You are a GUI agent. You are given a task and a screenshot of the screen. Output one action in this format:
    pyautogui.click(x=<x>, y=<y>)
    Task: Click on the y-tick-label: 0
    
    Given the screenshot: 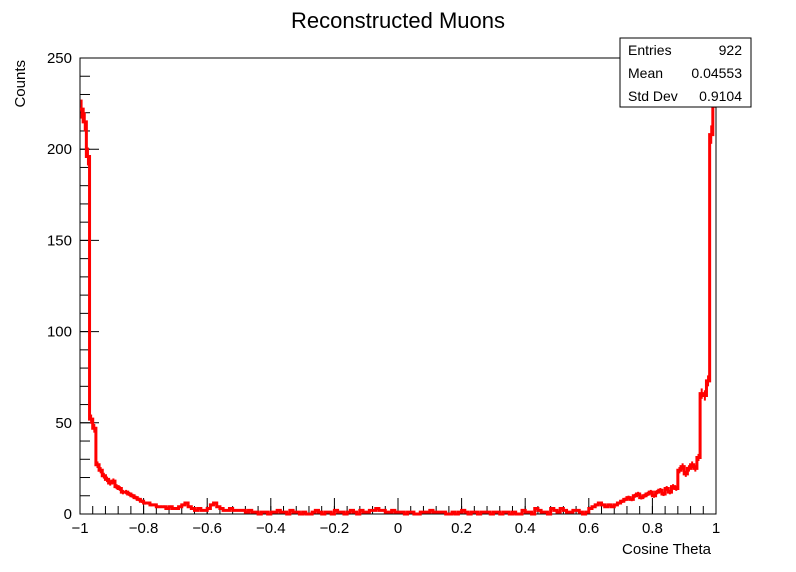 What is the action you would take?
    pyautogui.click(x=68, y=514)
    